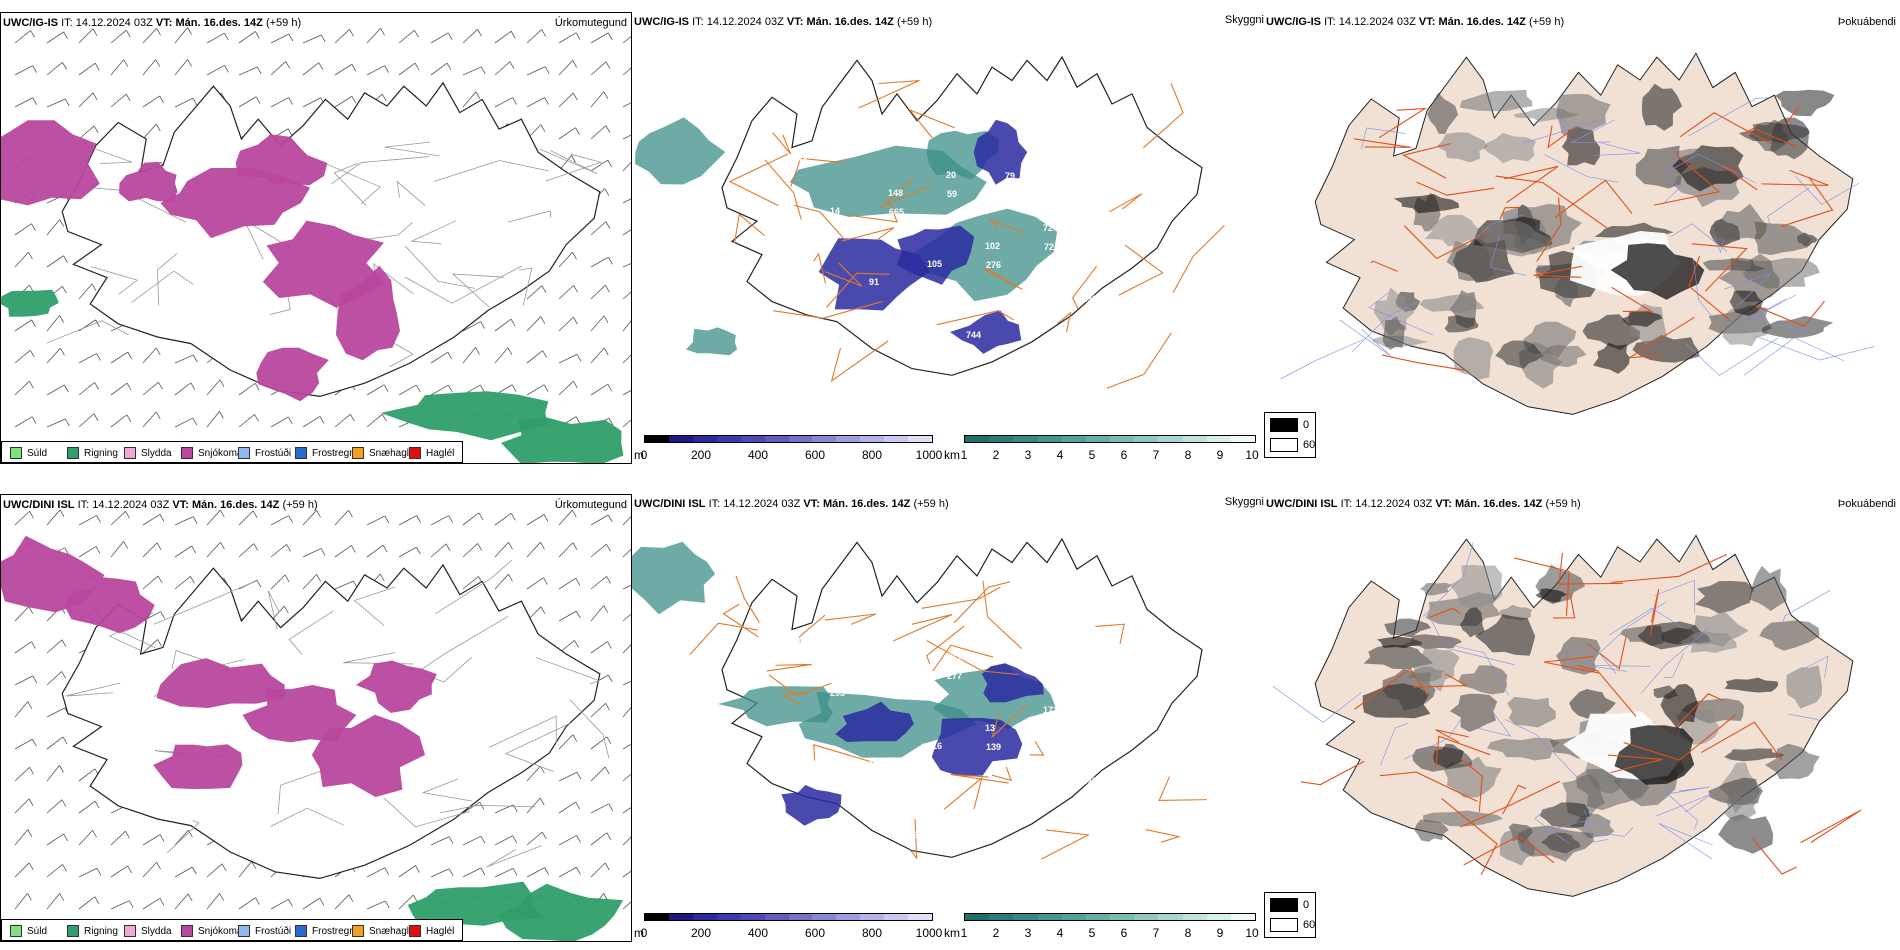 This screenshot has width=1900, height=950. What do you see at coordinates (788, 917) in the screenshot?
I see `colorbar-strip` at bounding box center [788, 917].